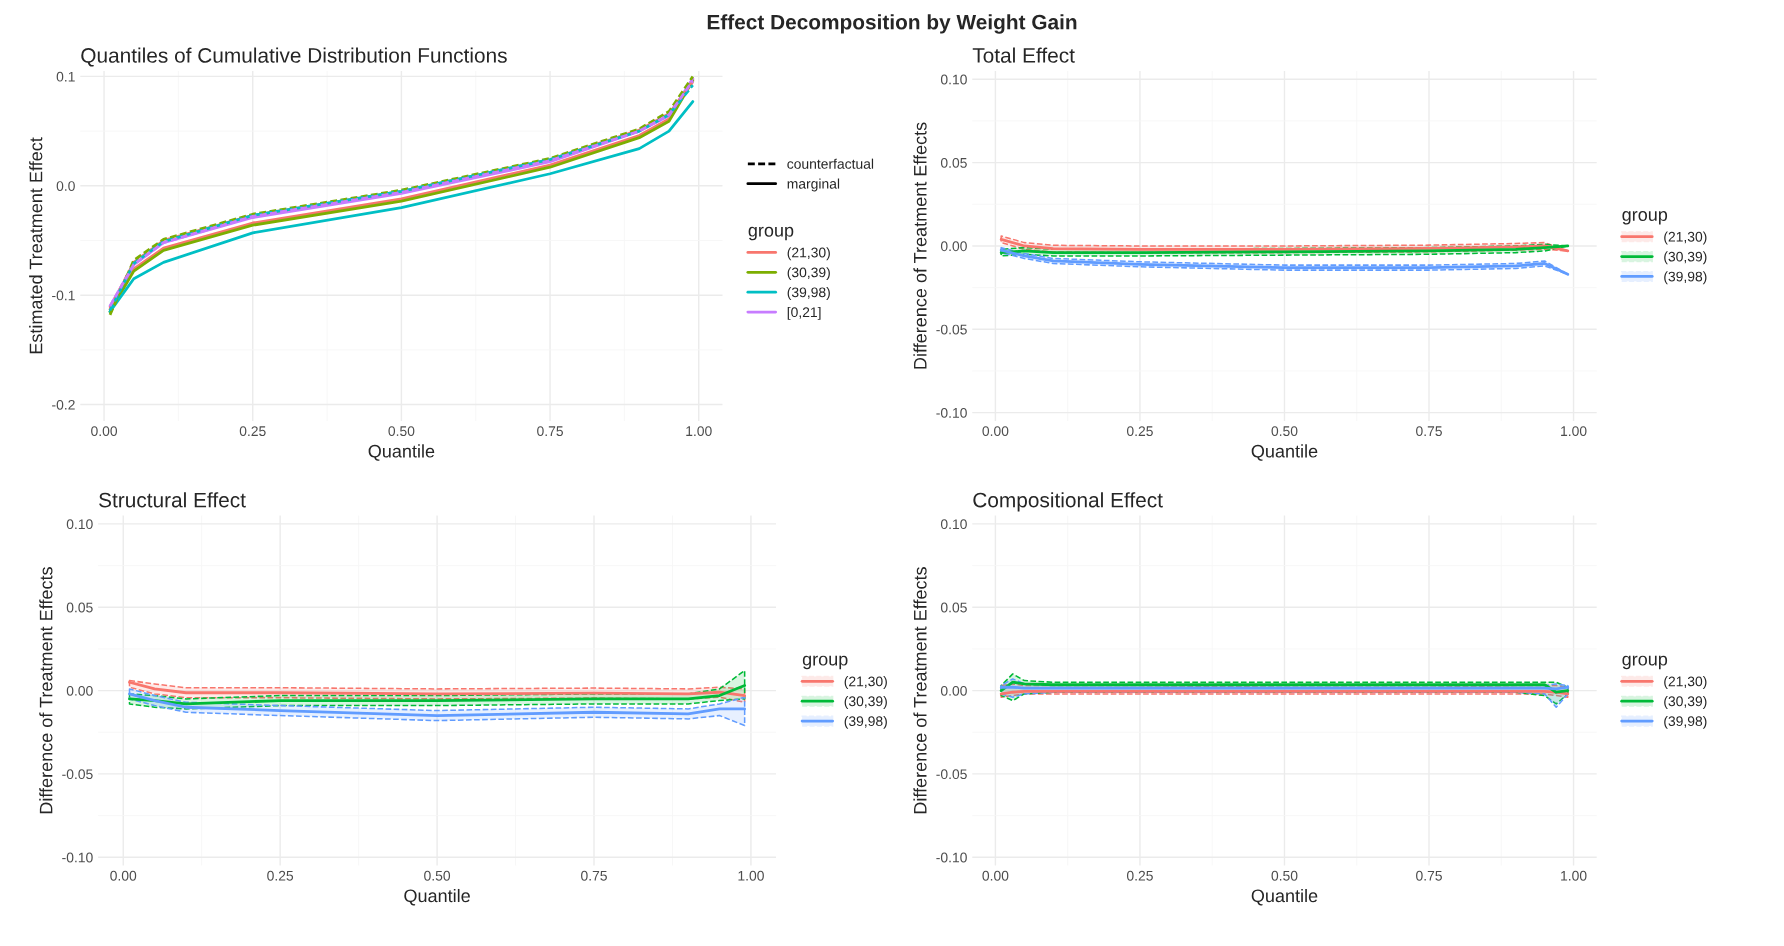 The width and height of the screenshot is (1784, 946). Describe the element at coordinates (36, 245) in the screenshot. I see `y-axis-title: Estimated Treatment Effect` at that location.